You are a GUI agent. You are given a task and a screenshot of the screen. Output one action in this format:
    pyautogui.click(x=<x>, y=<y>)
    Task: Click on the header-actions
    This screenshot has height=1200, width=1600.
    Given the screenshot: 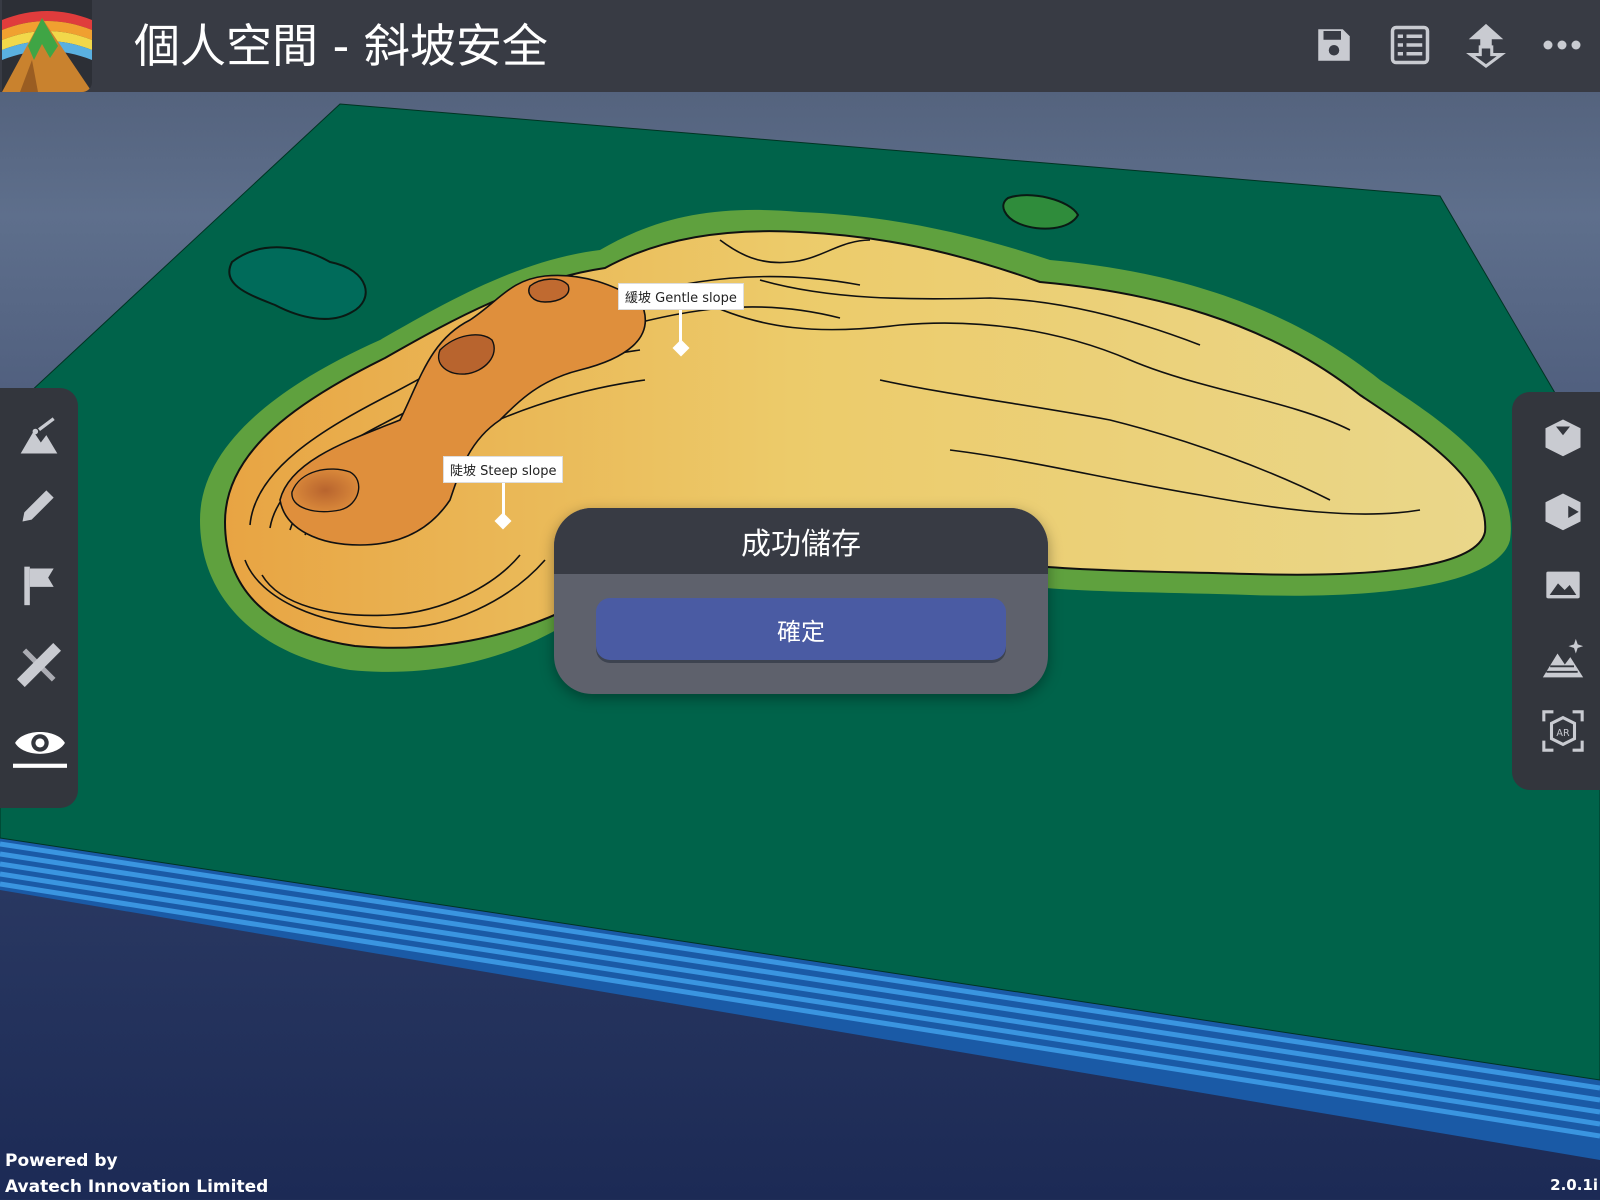 What is the action you would take?
    pyautogui.click(x=1448, y=45)
    